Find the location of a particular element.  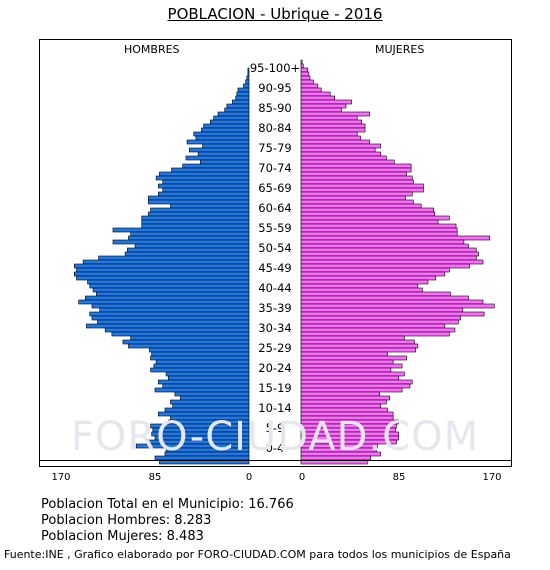

female-population: Poblacion Mujeres: 8.483 is located at coordinates (122, 536).